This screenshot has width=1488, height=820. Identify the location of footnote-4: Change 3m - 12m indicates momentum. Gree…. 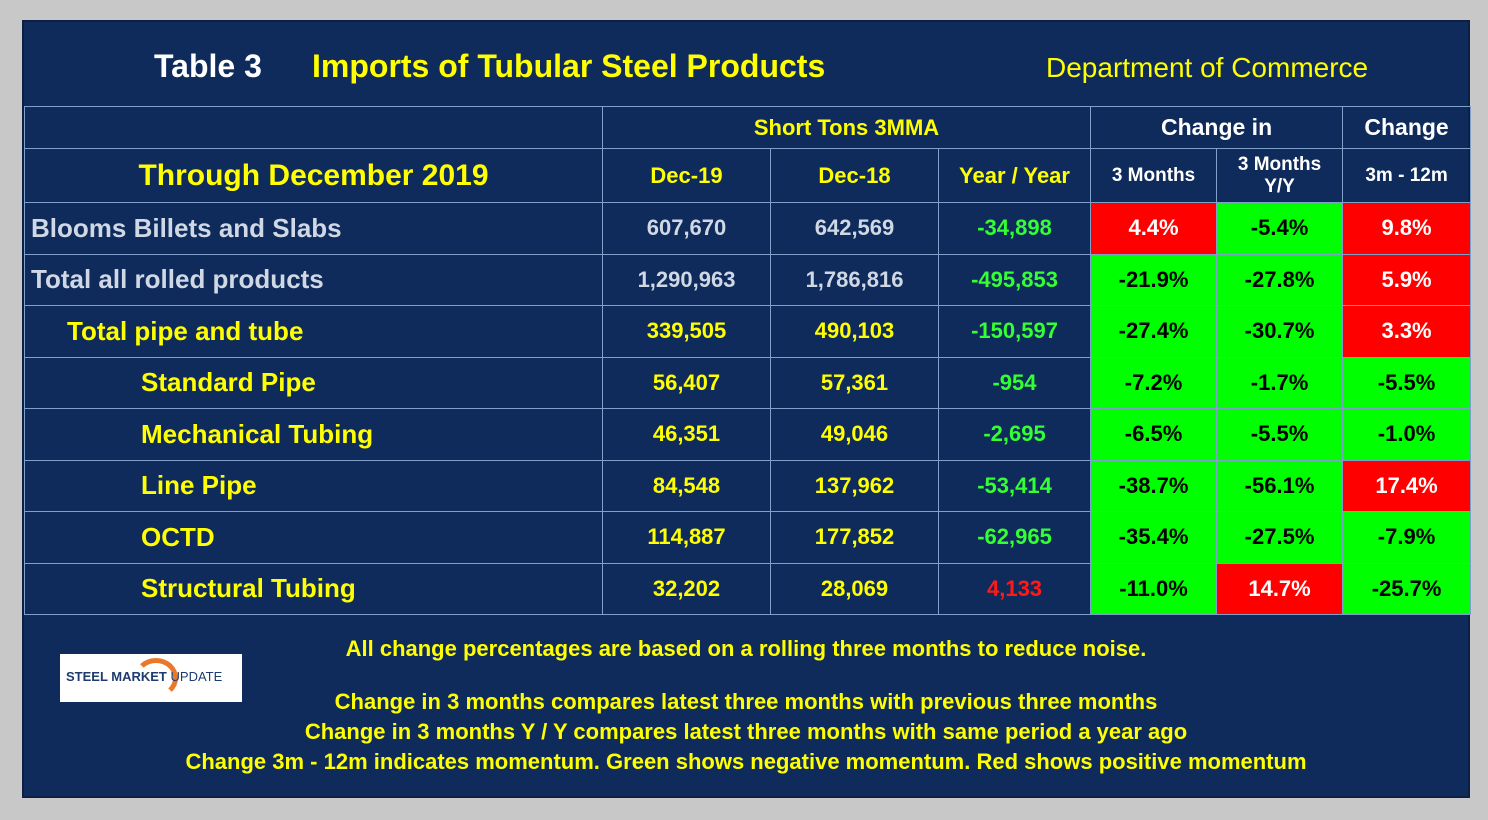
(746, 761).